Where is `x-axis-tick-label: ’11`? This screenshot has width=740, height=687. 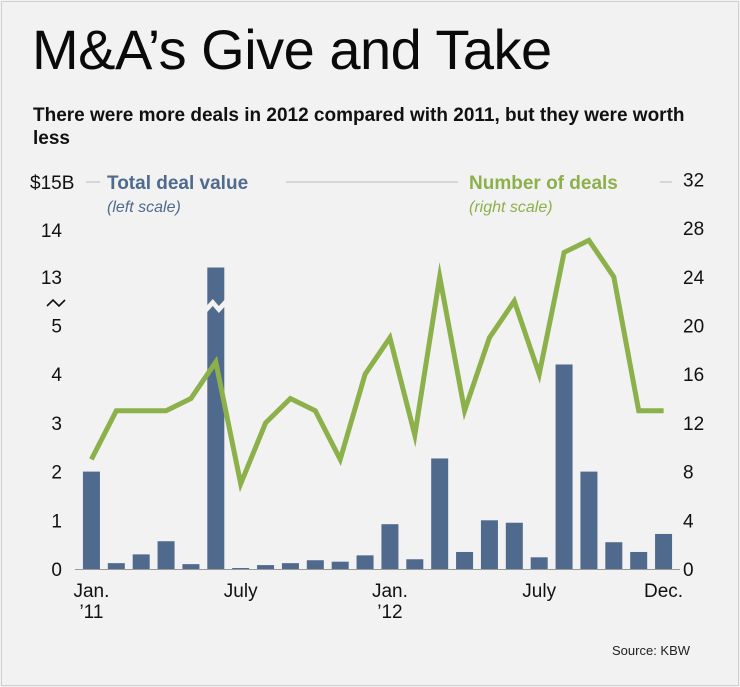
x-axis-tick-label: ’11 is located at coordinates (91, 612).